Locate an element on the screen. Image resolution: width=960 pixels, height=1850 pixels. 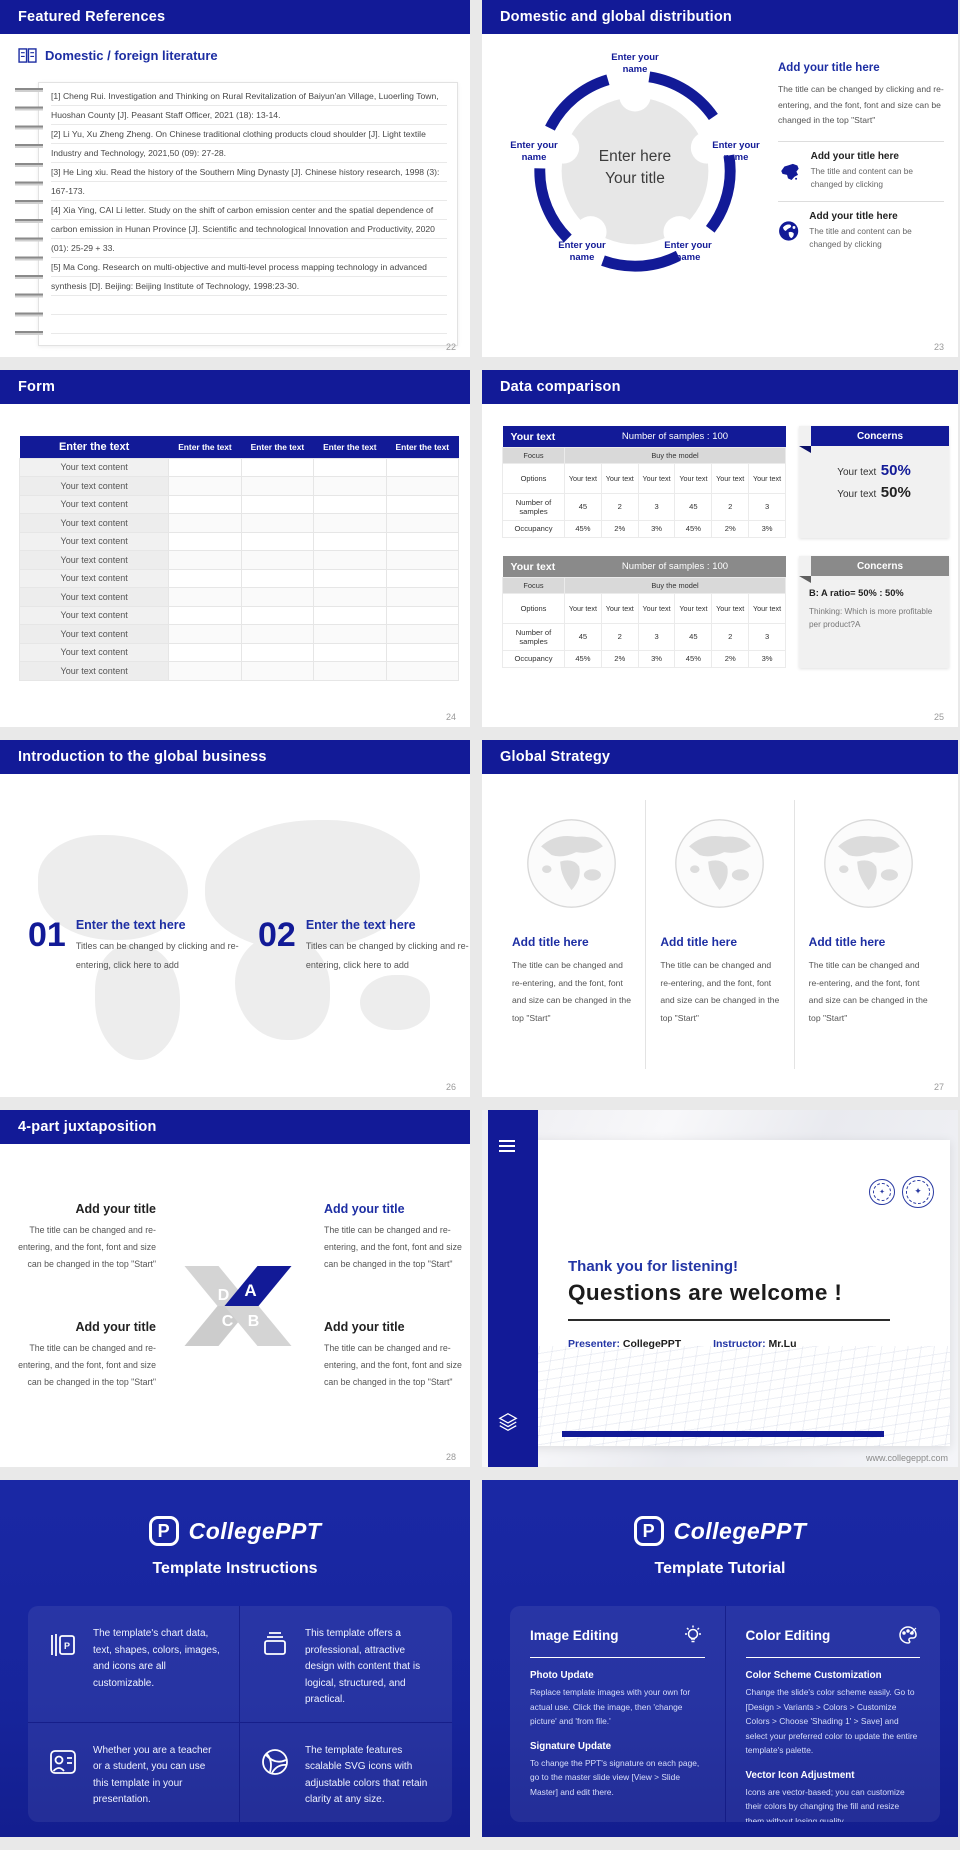
fold-decoration is located at coordinates (805, 579).